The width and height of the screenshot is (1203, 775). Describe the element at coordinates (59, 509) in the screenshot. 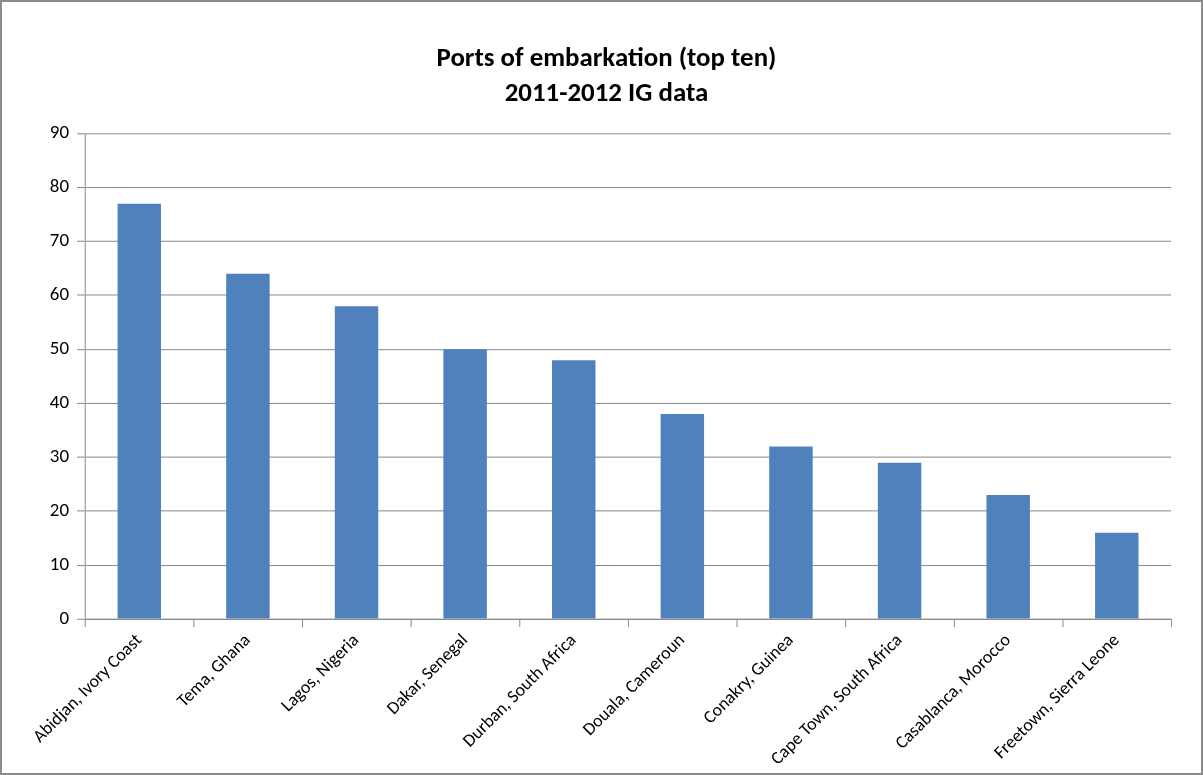

I see `y-tick-label: 20` at that location.